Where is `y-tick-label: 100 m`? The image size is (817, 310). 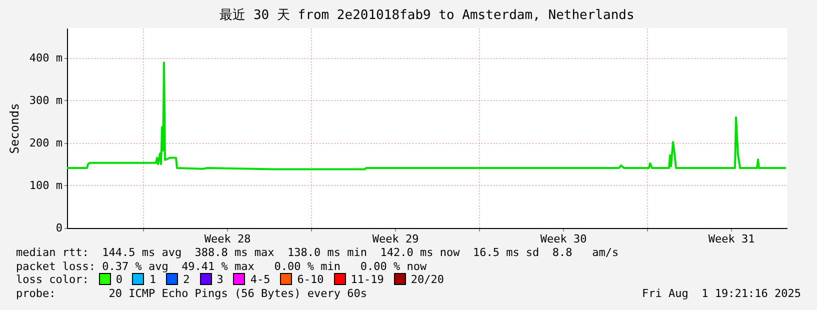 y-tick-label: 100 m is located at coordinates (46, 185).